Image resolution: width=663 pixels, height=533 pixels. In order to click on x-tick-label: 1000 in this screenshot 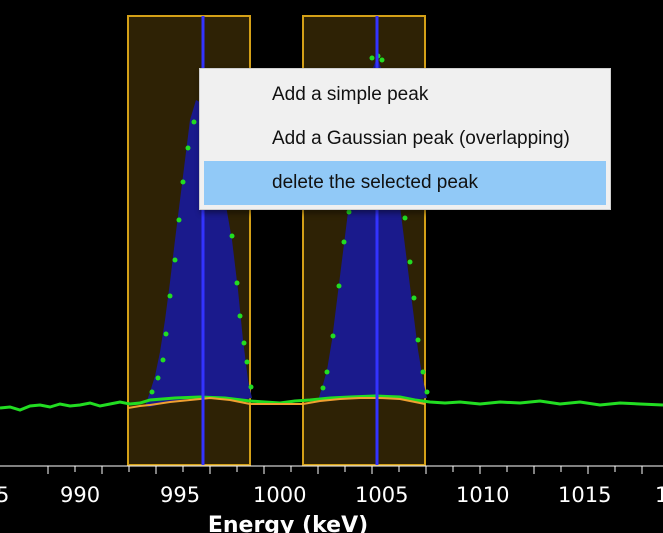, I will do `click(279, 495)`.